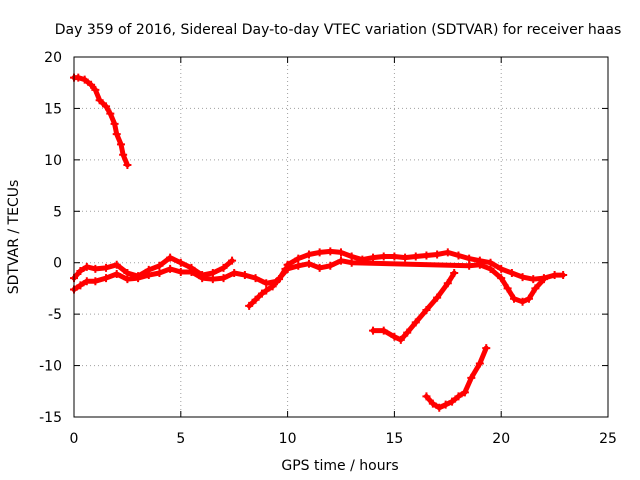  I want to click on x-tick-label: 25, so click(608, 439).